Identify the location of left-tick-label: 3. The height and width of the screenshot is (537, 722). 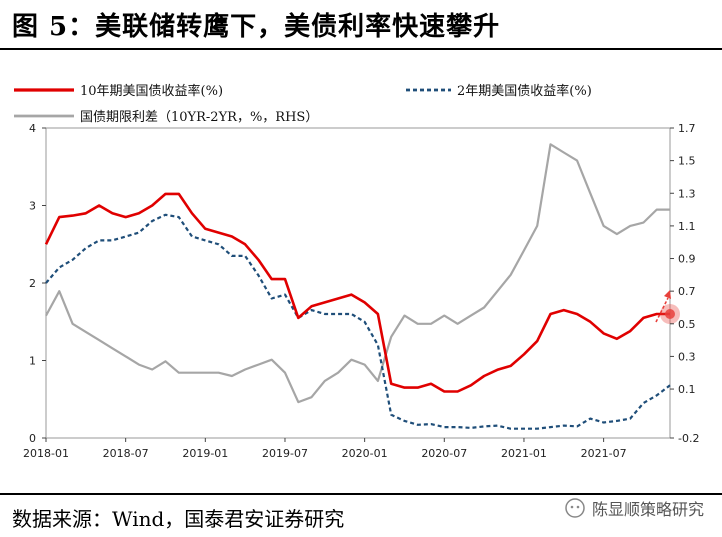
(32, 206).